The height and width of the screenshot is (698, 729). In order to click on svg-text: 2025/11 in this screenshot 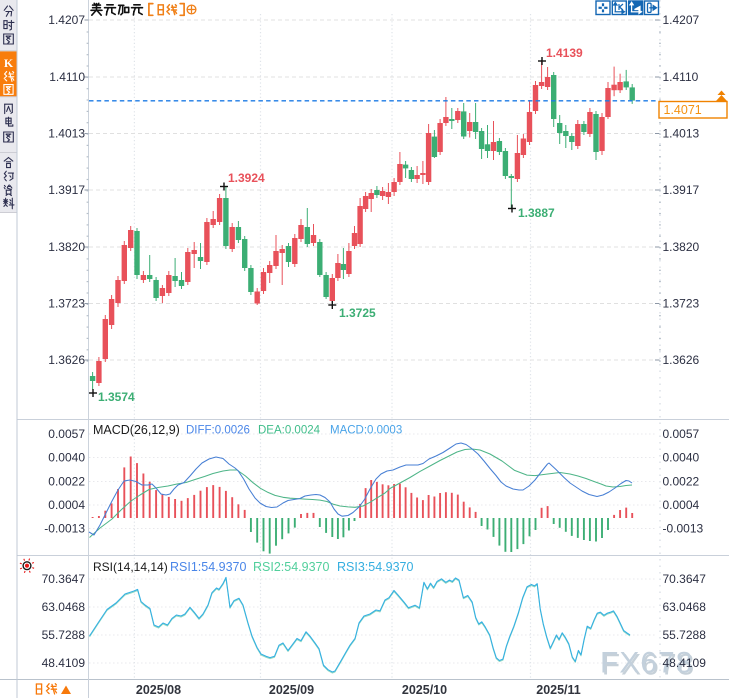, I will do `click(558, 690)`.